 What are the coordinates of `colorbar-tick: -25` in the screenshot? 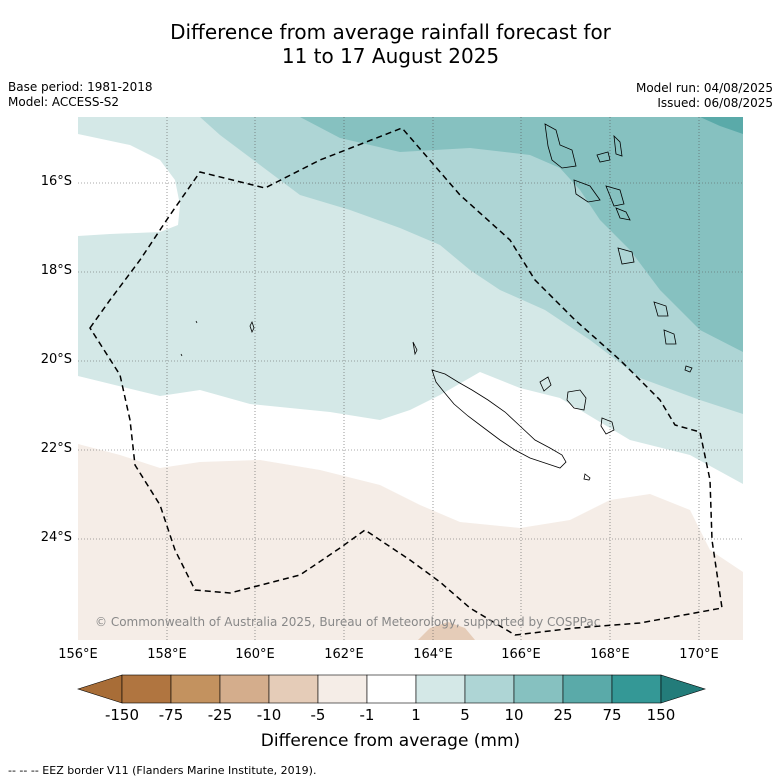 It's located at (220, 715).